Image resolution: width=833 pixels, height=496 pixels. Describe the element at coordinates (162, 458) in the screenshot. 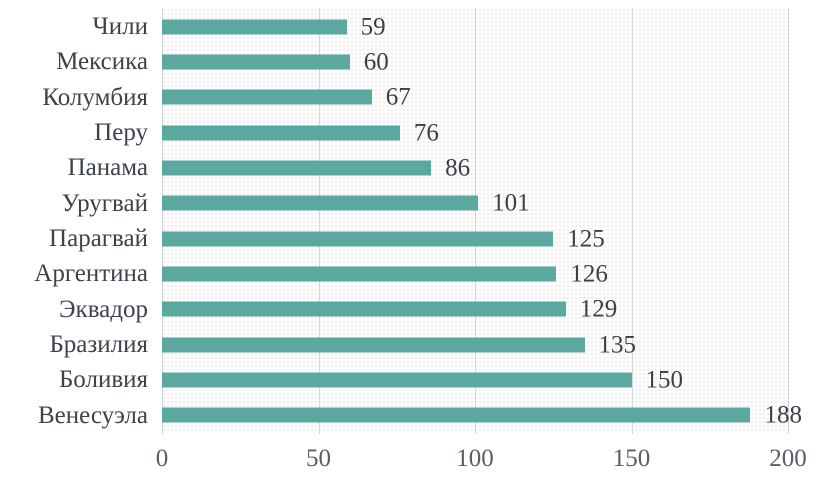

I see `x-tick-label: 0` at that location.